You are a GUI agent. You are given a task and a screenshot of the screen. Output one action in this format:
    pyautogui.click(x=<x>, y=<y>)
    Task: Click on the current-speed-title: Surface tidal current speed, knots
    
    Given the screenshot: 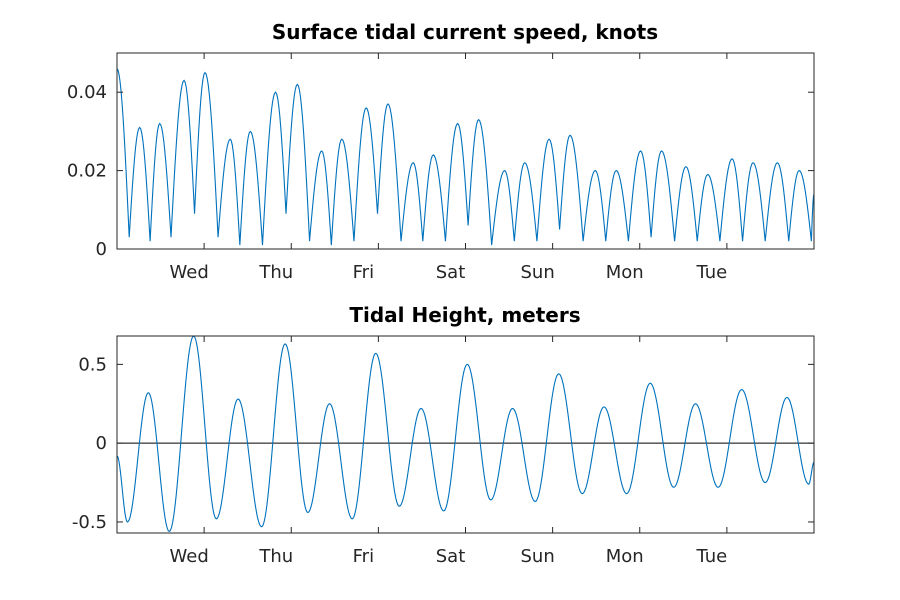 What is the action you would take?
    pyautogui.click(x=465, y=32)
    